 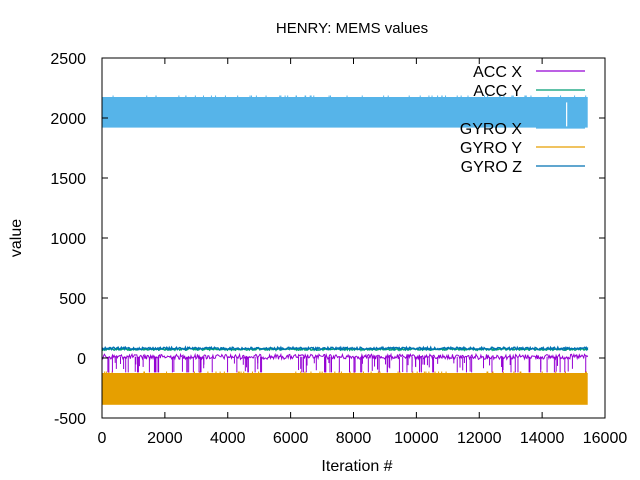 I want to click on y-tick-label: 0, so click(x=81, y=359).